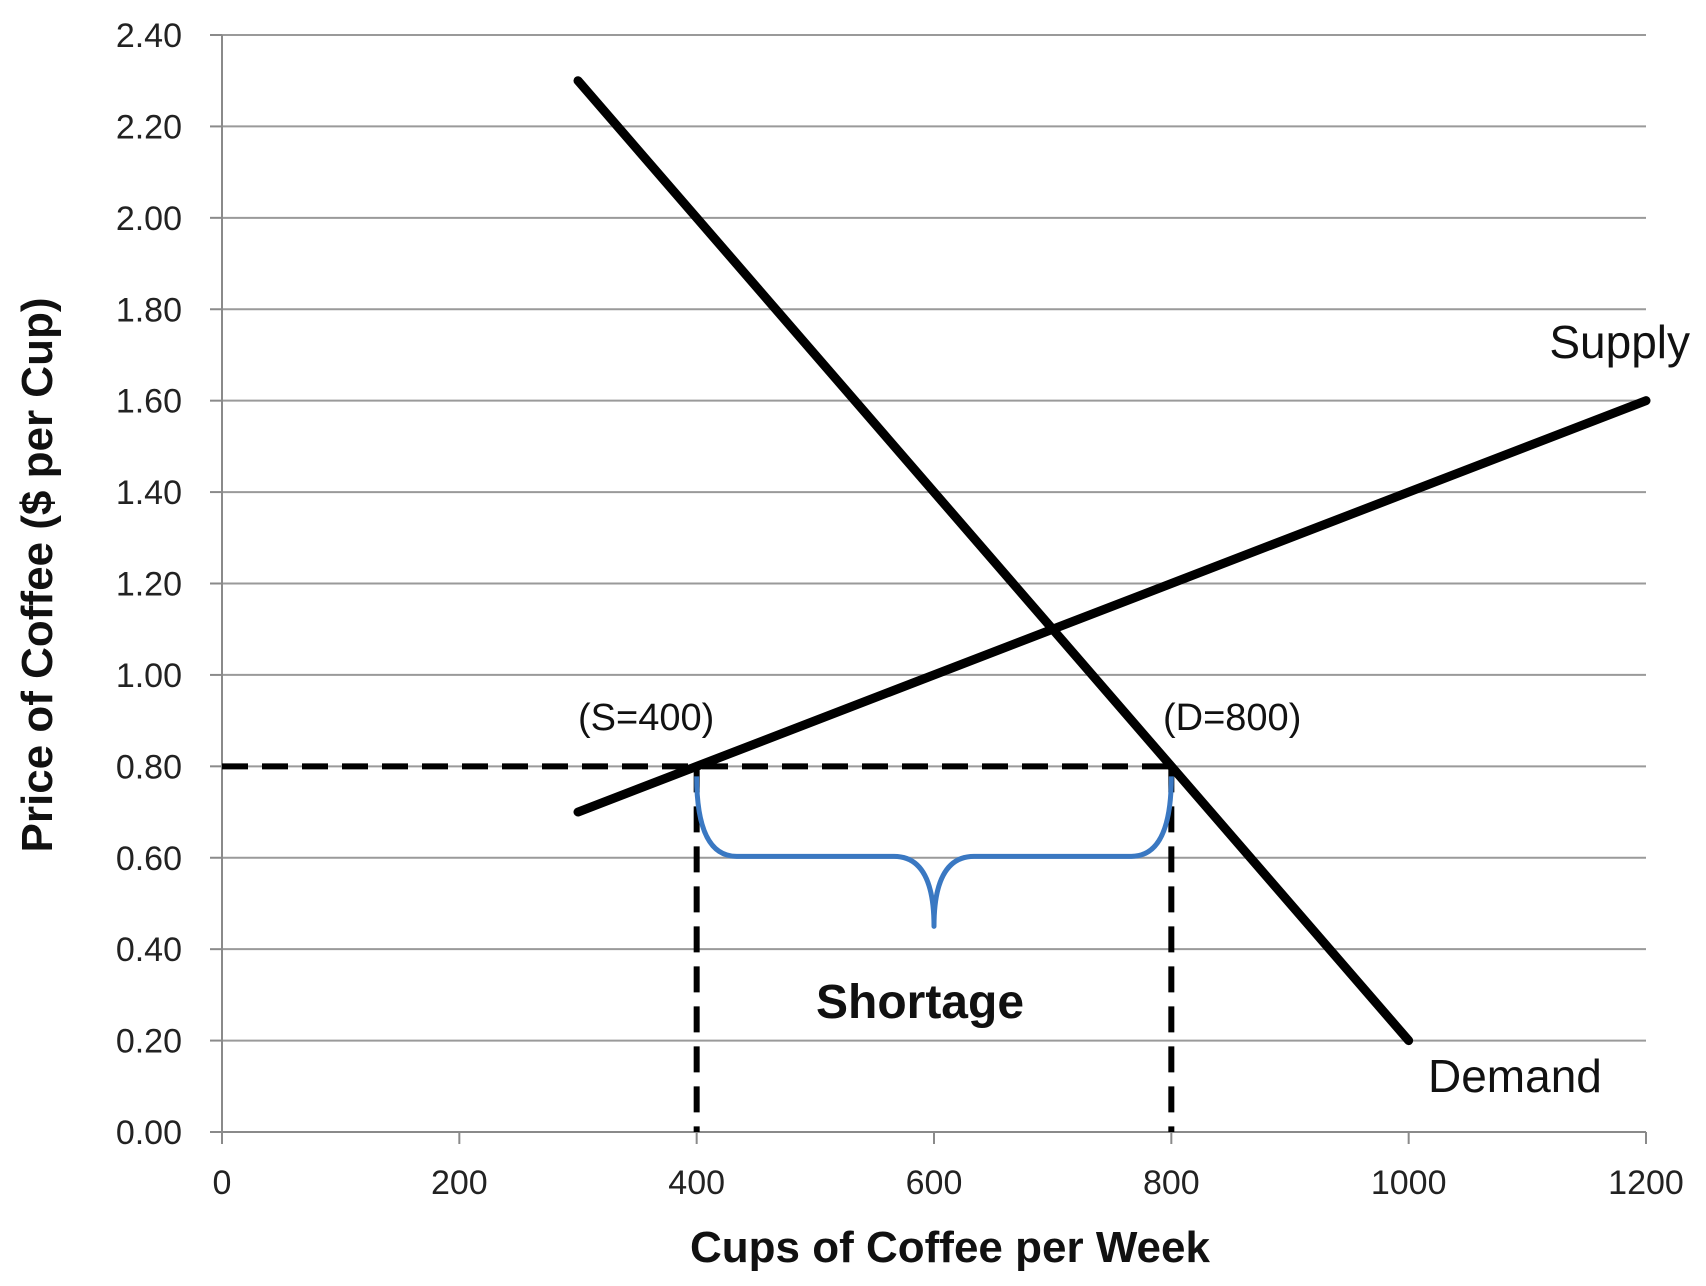 Image resolution: width=1706 pixels, height=1286 pixels. What do you see at coordinates (1232, 718) in the screenshot?
I see `demanded-quantity-label: (D=800)` at bounding box center [1232, 718].